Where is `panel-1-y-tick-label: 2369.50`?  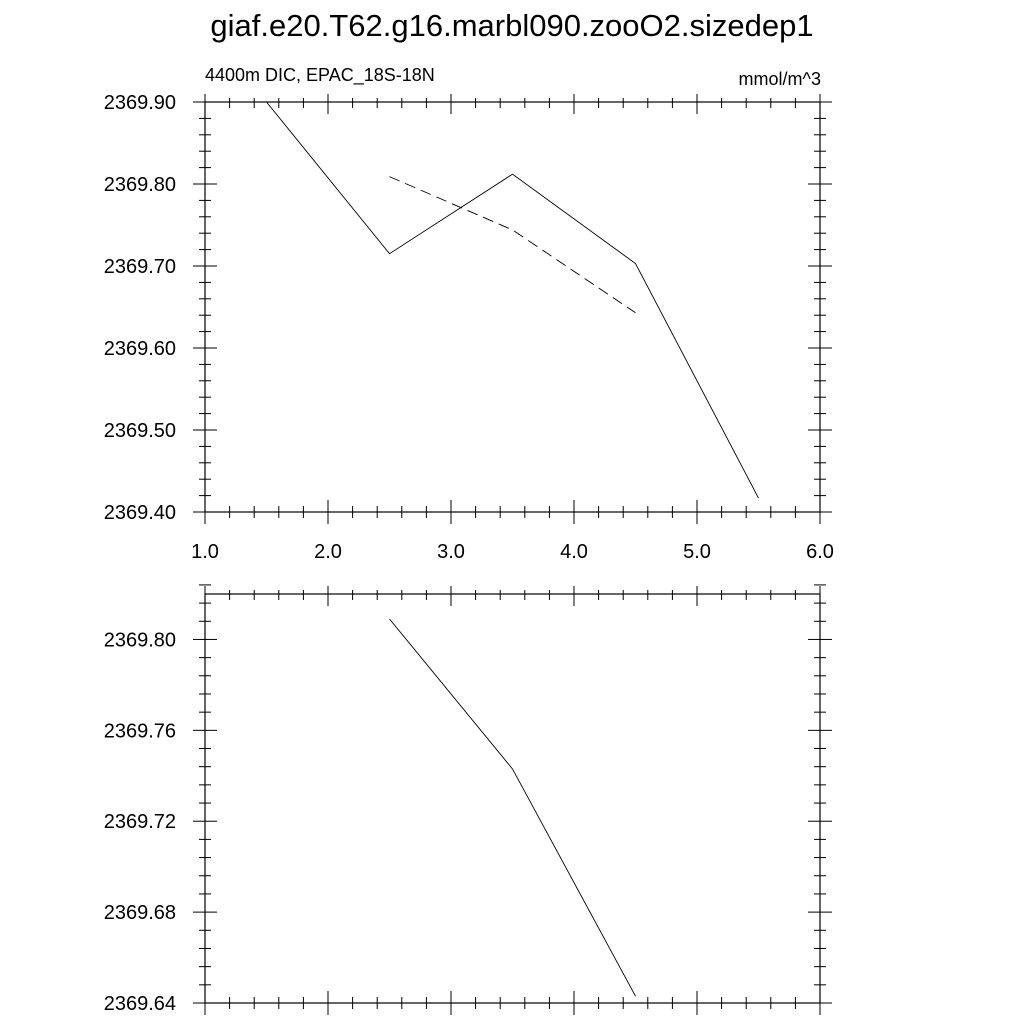 panel-1-y-tick-label: 2369.50 is located at coordinates (140, 431).